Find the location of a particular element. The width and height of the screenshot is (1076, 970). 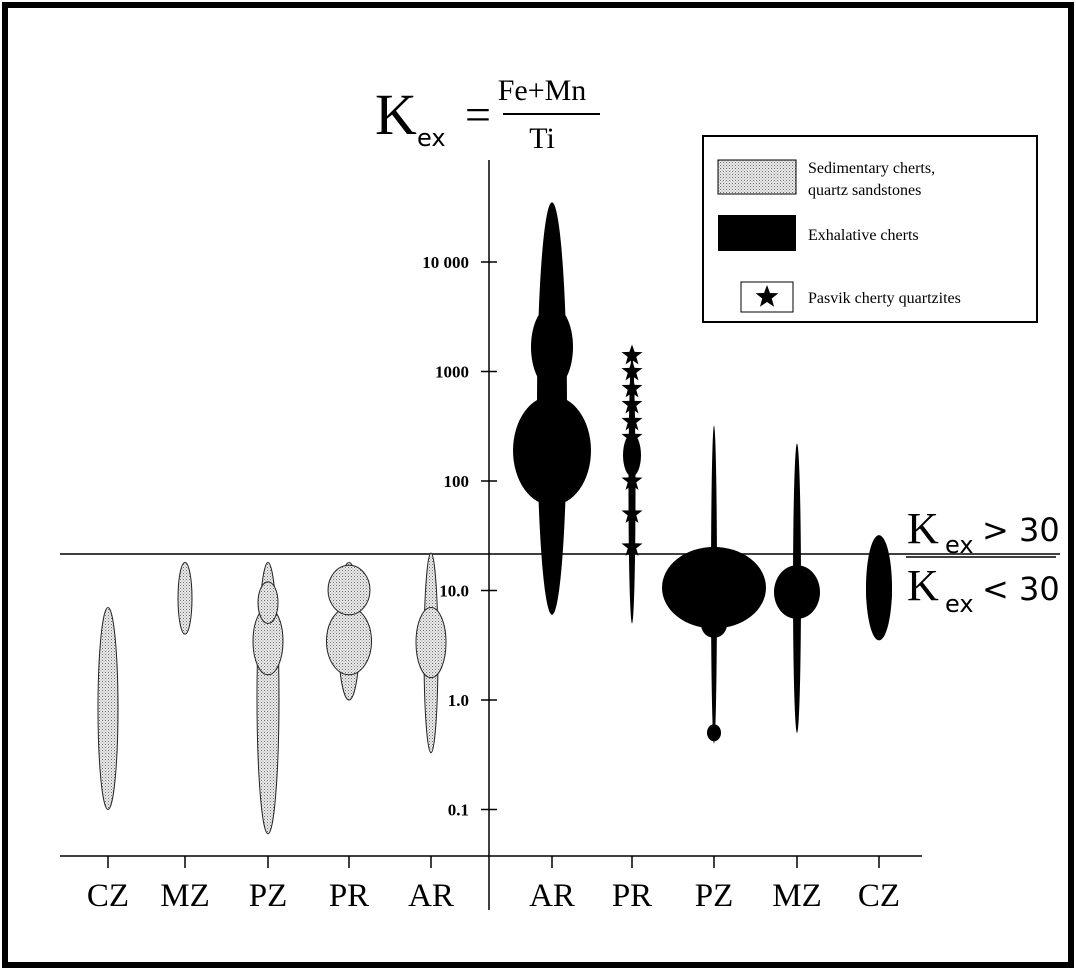

y-tick-label: 10 000 is located at coordinates (445, 262).